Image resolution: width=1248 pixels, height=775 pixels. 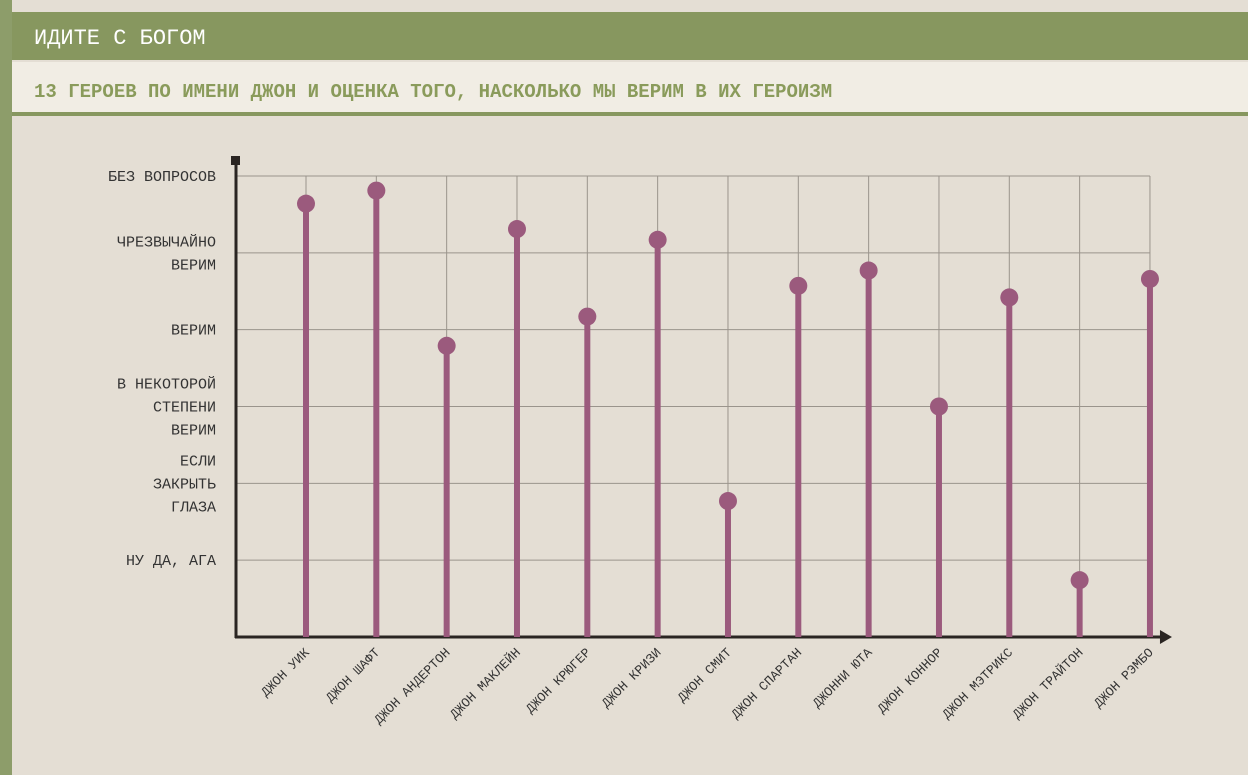 I want to click on subtitle-rule, so click(x=630, y=114).